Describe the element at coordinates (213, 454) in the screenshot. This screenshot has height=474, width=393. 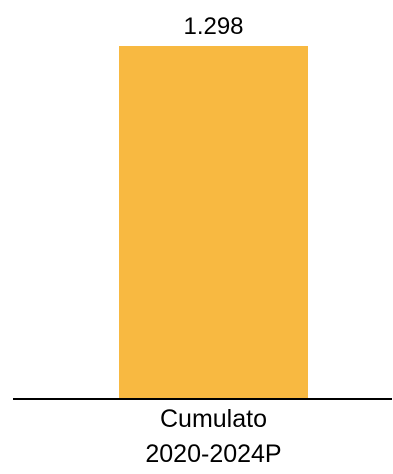
I see `x-tick-label: 2020-2024P` at that location.